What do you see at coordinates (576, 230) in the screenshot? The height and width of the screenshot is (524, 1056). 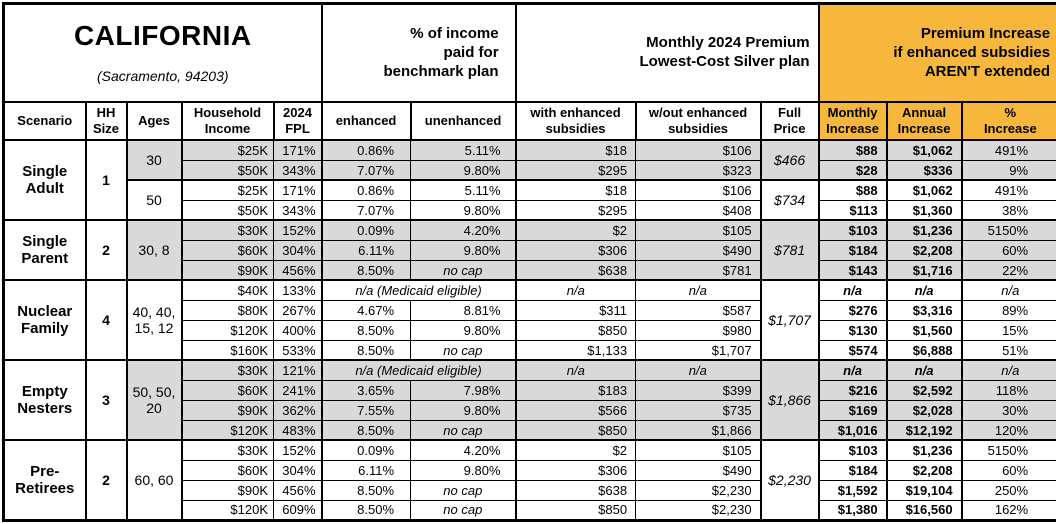 I see `premium-with-subsidies-value: $2` at bounding box center [576, 230].